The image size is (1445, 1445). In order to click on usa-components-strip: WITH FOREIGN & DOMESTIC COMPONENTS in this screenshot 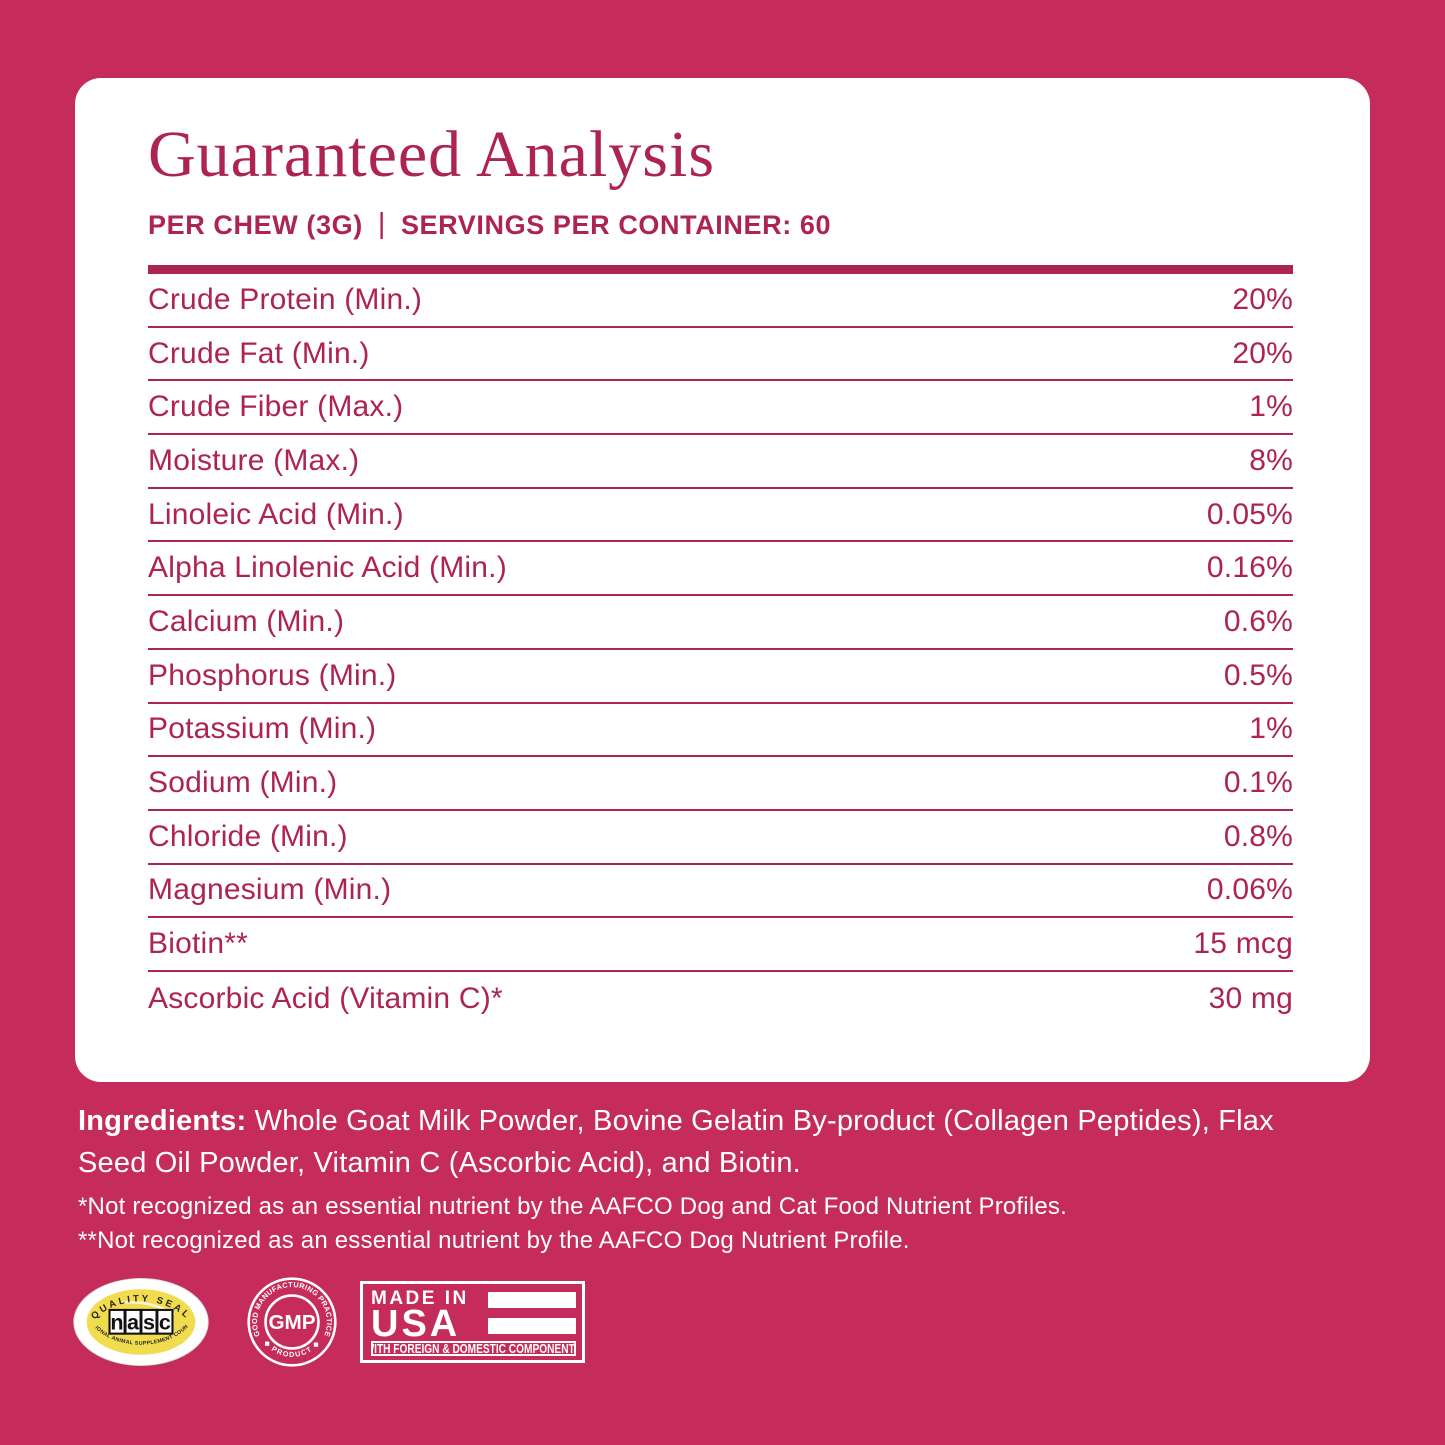, I will do `click(473, 1348)`.